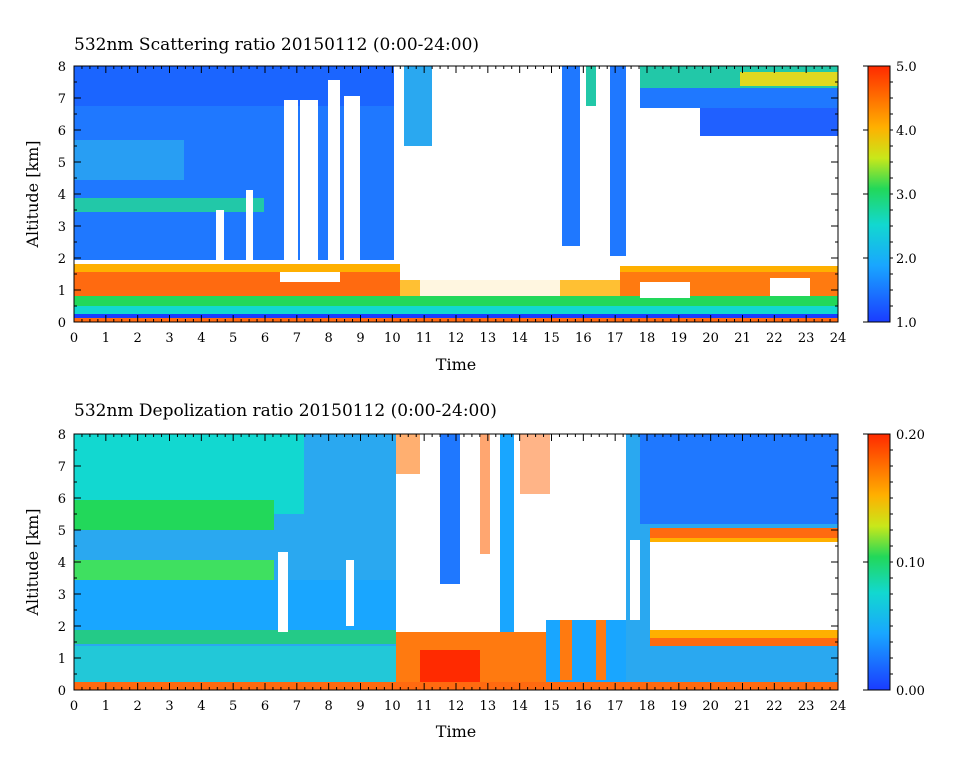 The height and width of the screenshot is (770, 960). What do you see at coordinates (910, 691) in the screenshot?
I see `colorbar-tick-label: 0.00` at bounding box center [910, 691].